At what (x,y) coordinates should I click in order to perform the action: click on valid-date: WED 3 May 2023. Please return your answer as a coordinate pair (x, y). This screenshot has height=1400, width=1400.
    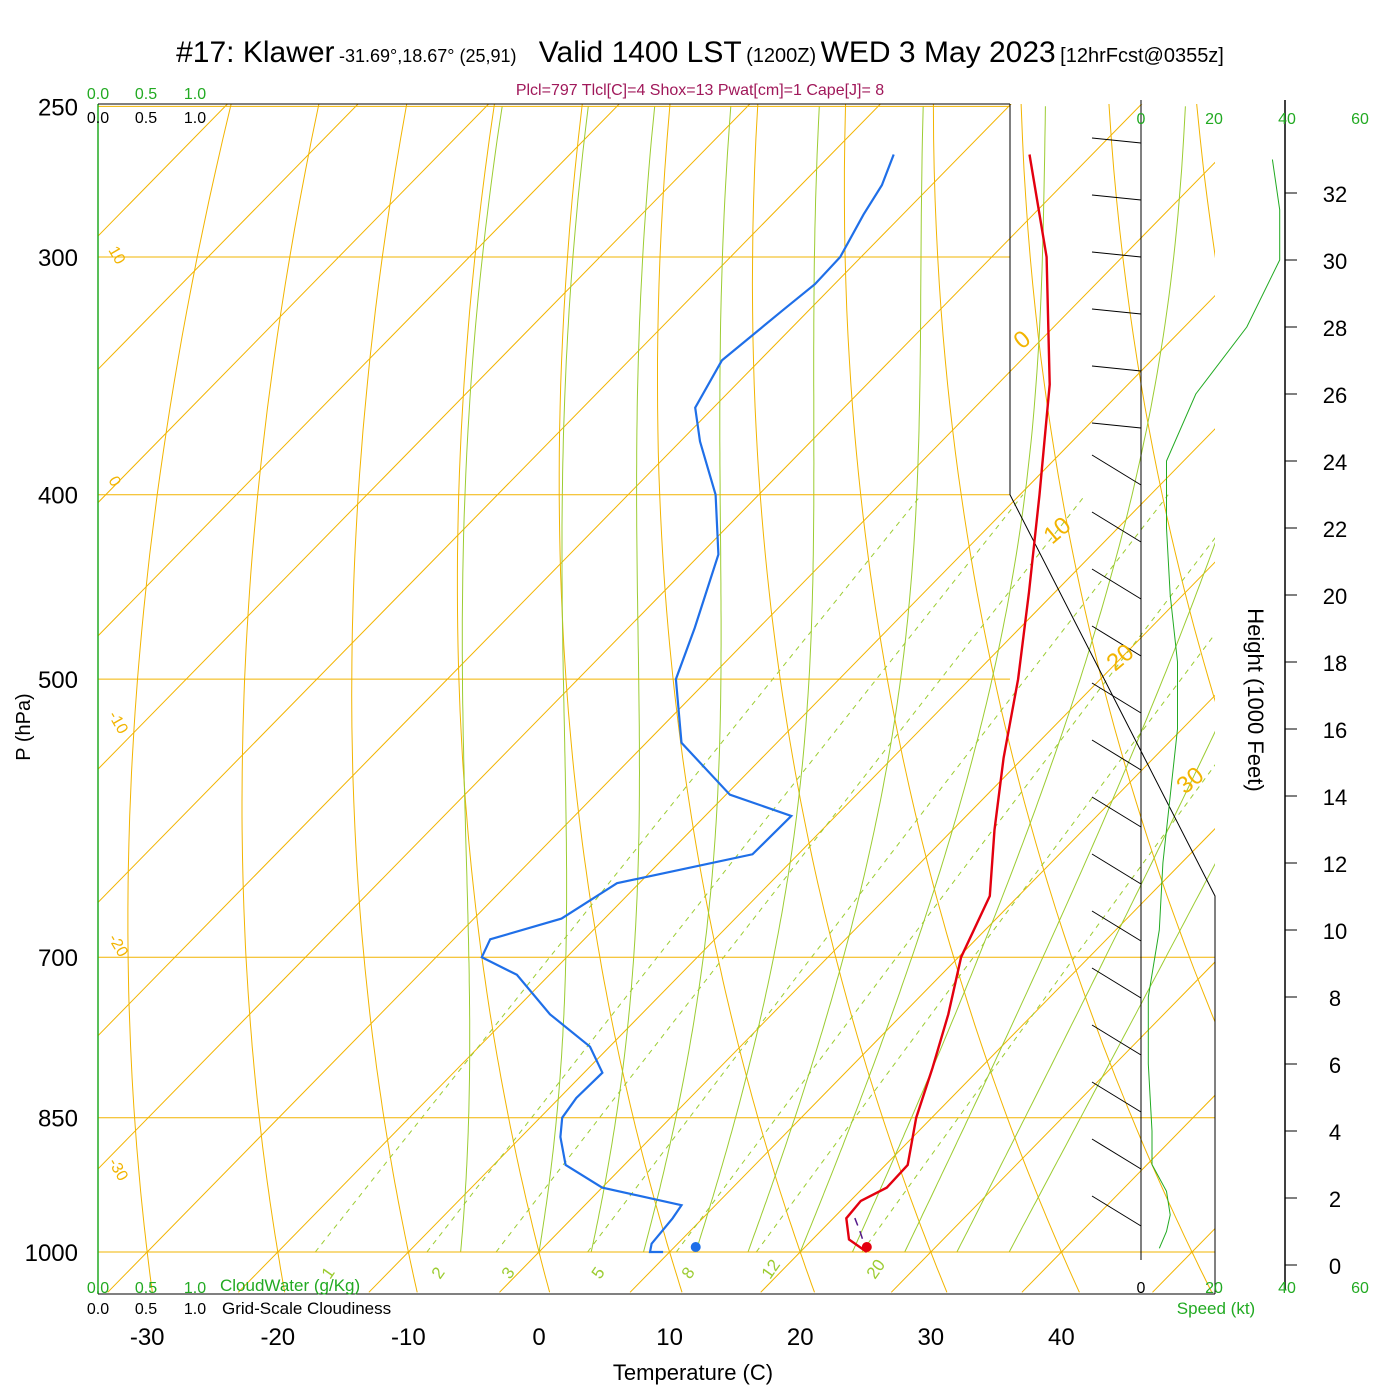
    Looking at the image, I should click on (938, 52).